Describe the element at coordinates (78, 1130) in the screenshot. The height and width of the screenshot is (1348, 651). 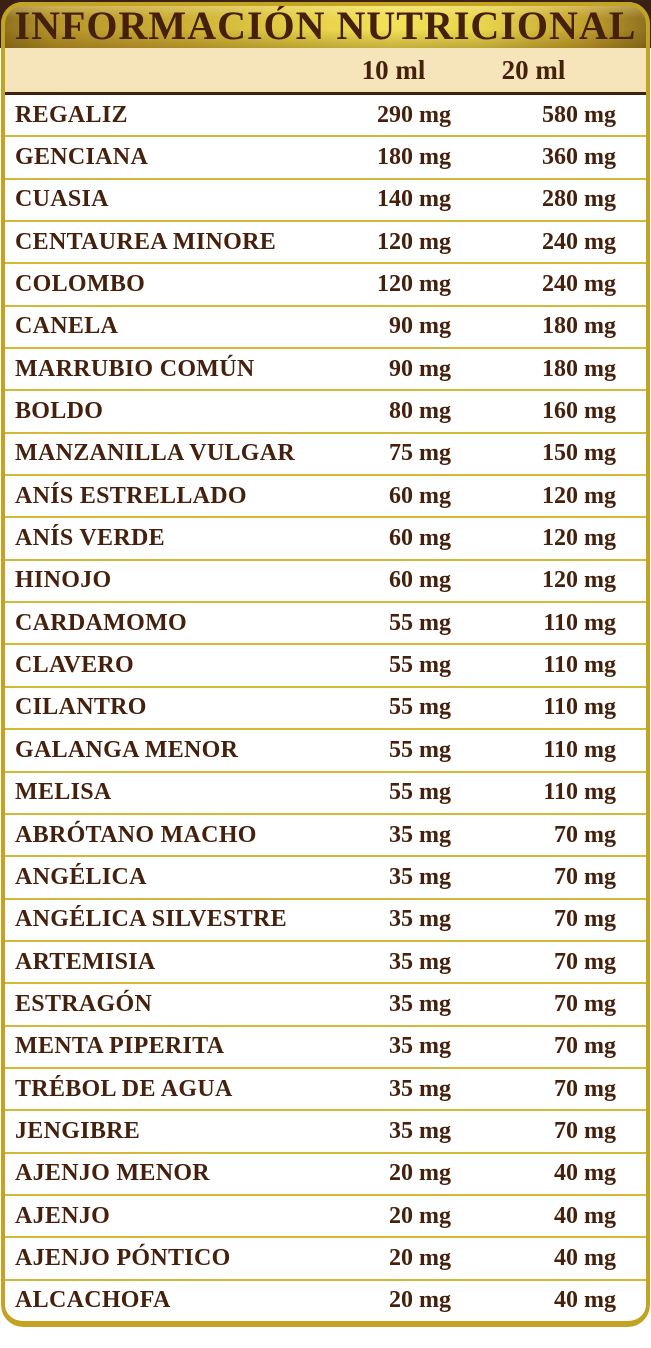
I see `ingredient-name: JENGIBRE` at that location.